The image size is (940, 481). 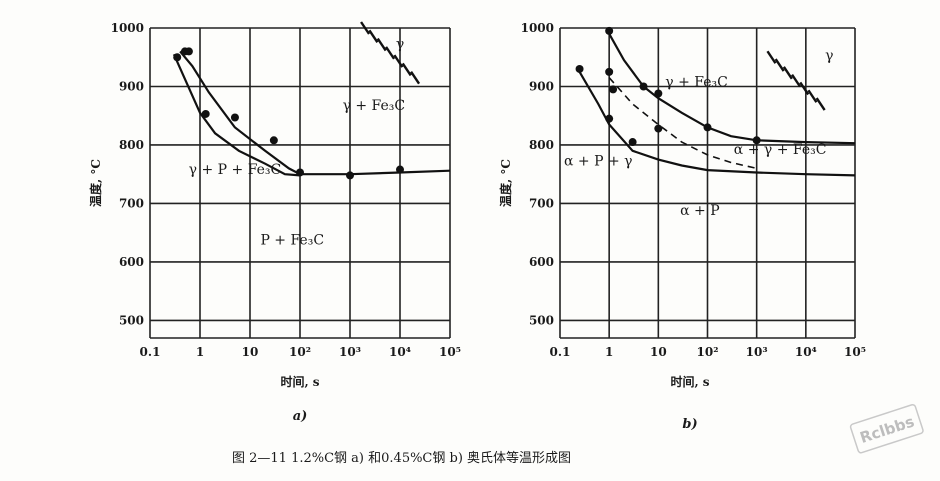 What do you see at coordinates (700, 211) in the screenshot?
I see `region-label: α + P` at bounding box center [700, 211].